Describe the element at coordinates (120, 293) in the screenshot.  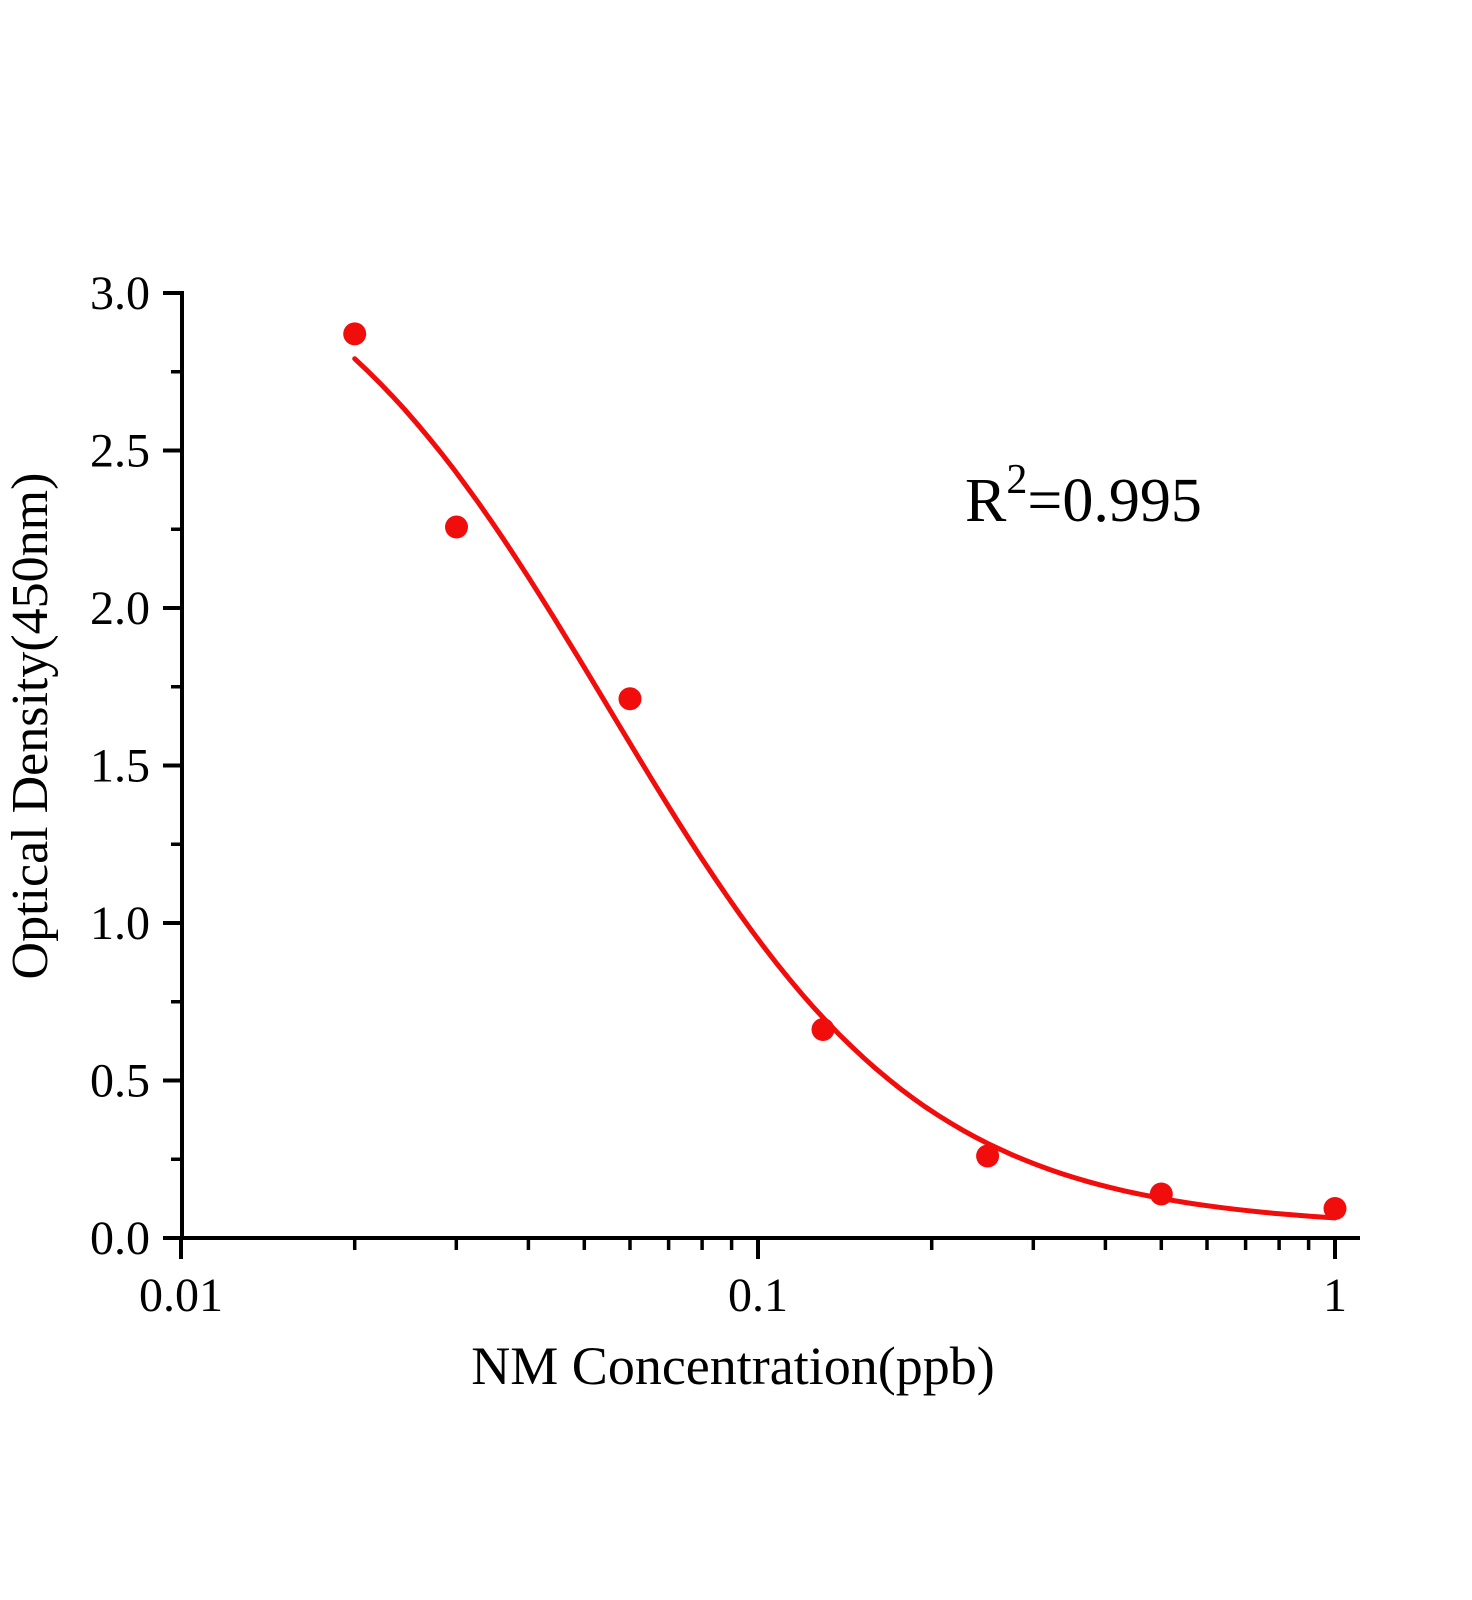
I see `svg-text: 3.0` at that location.